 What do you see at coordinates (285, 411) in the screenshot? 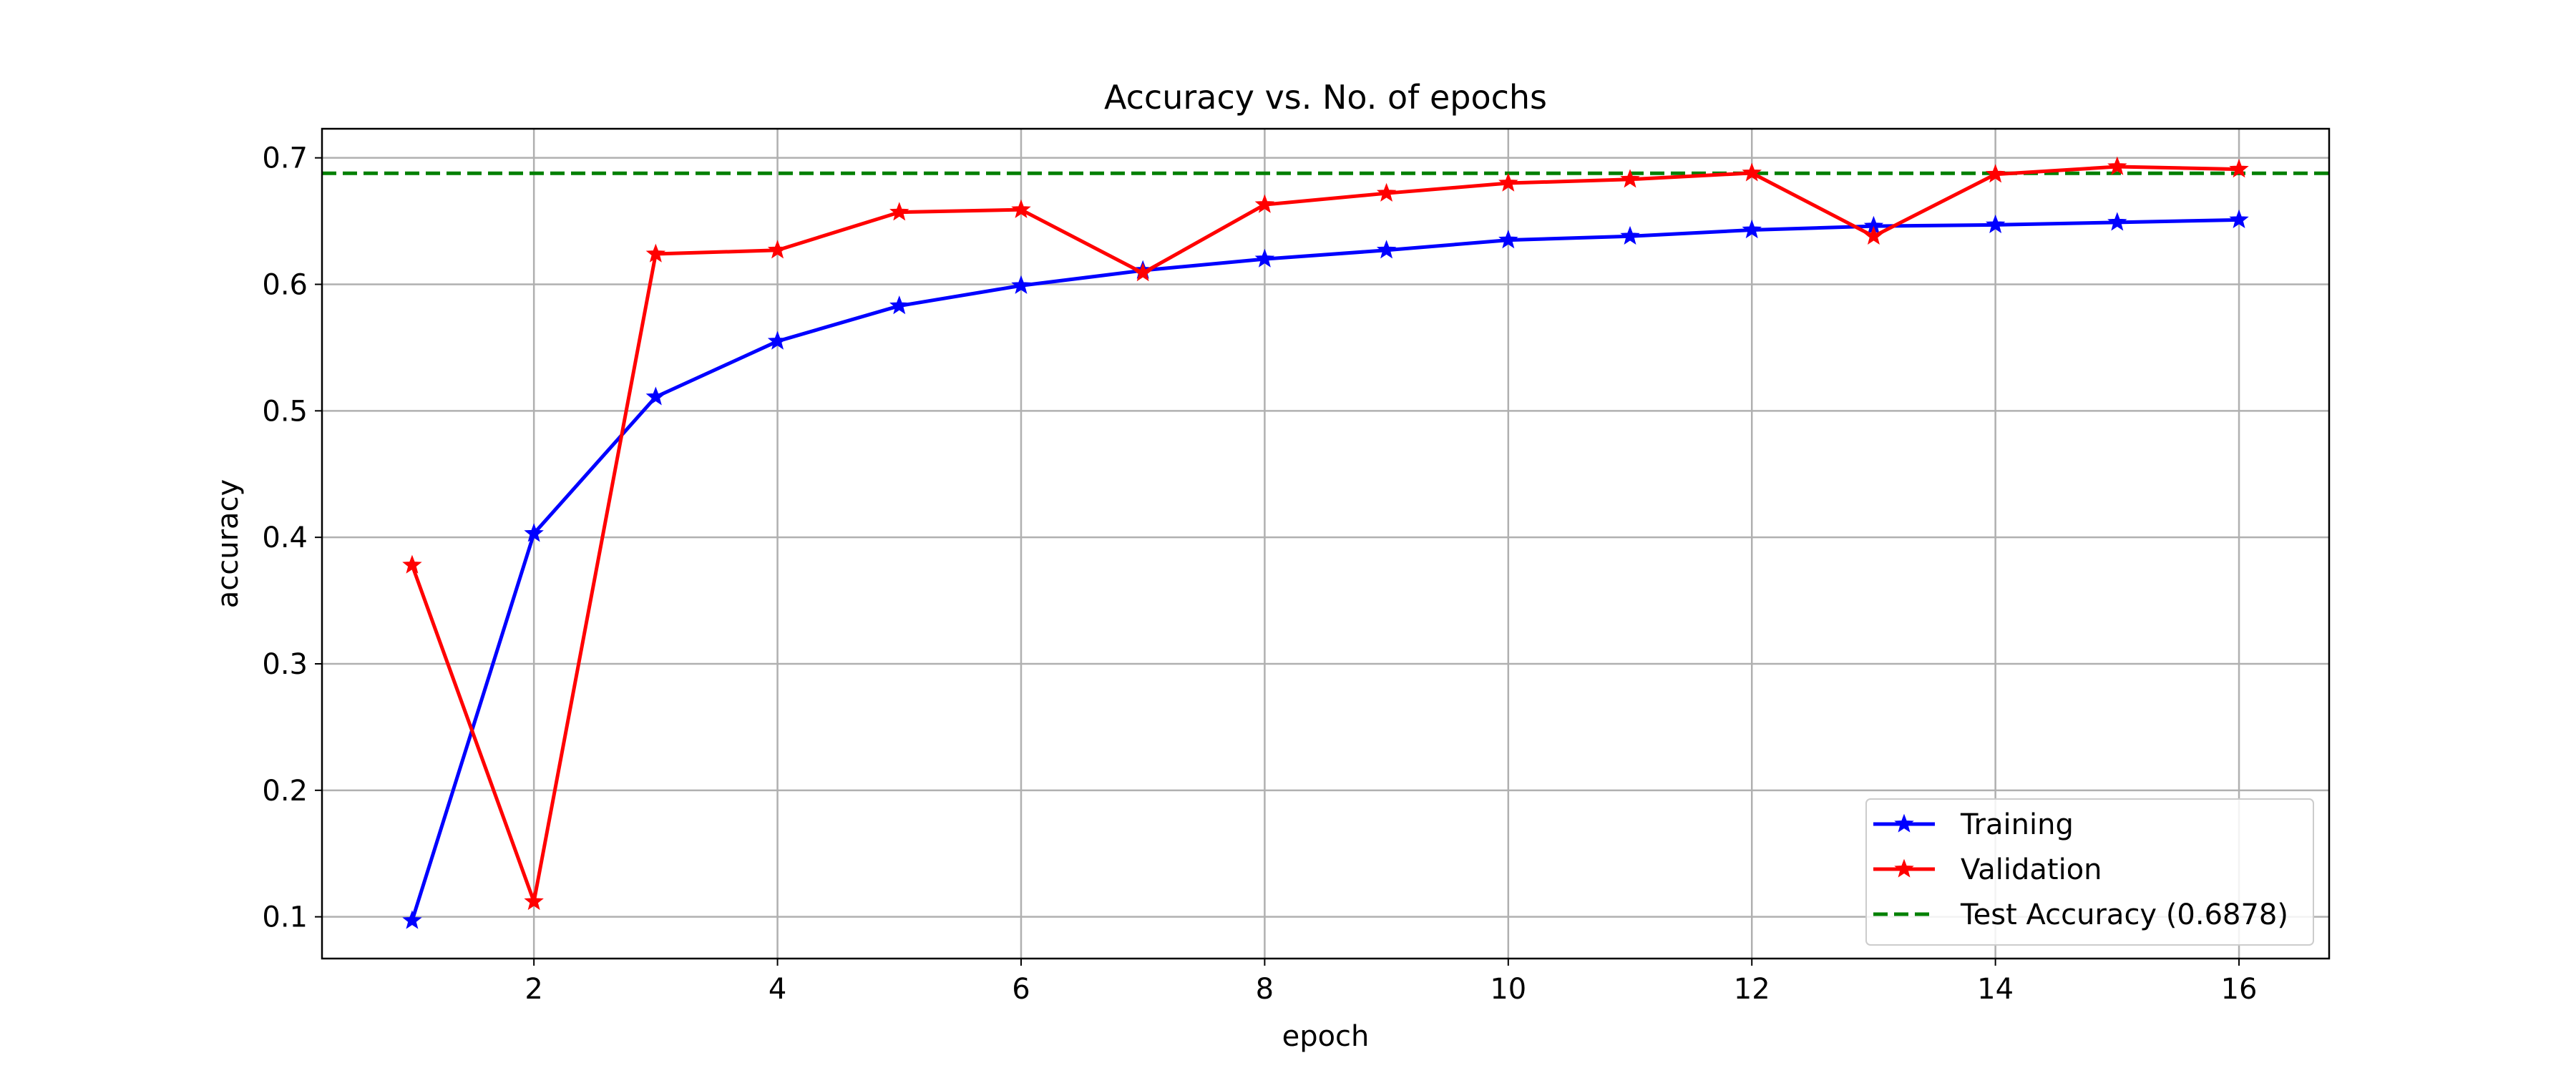
I see `y-tick-label: 0.5` at bounding box center [285, 411].